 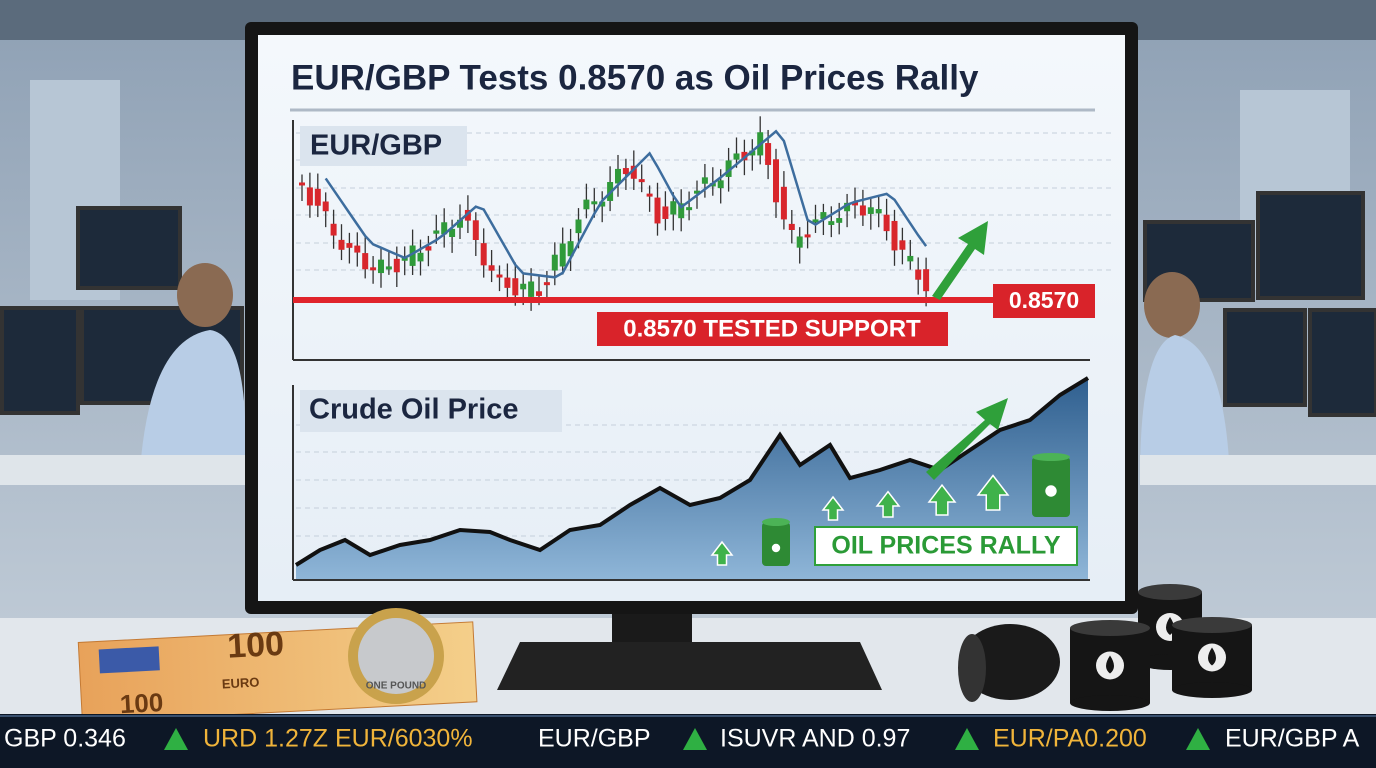 What do you see at coordinates (967, 439) in the screenshot?
I see `rally-arrow` at bounding box center [967, 439].